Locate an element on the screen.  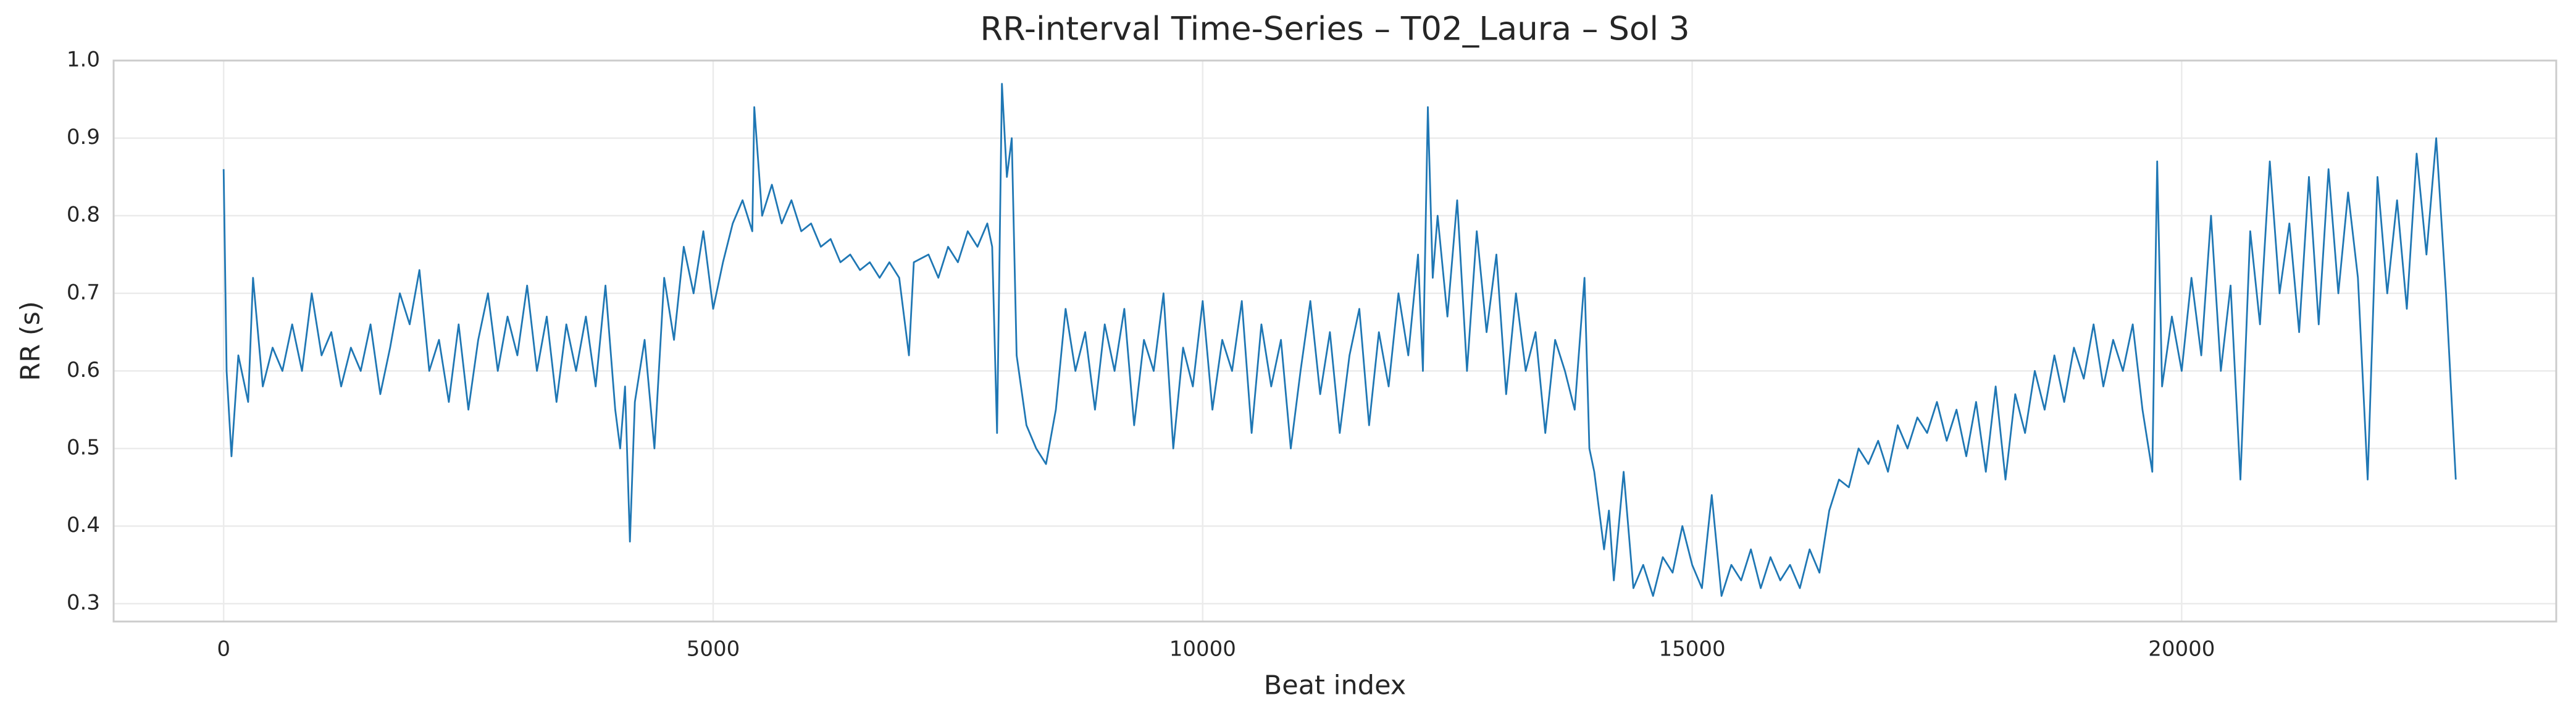
x-tick-label: 0 is located at coordinates (224, 650).